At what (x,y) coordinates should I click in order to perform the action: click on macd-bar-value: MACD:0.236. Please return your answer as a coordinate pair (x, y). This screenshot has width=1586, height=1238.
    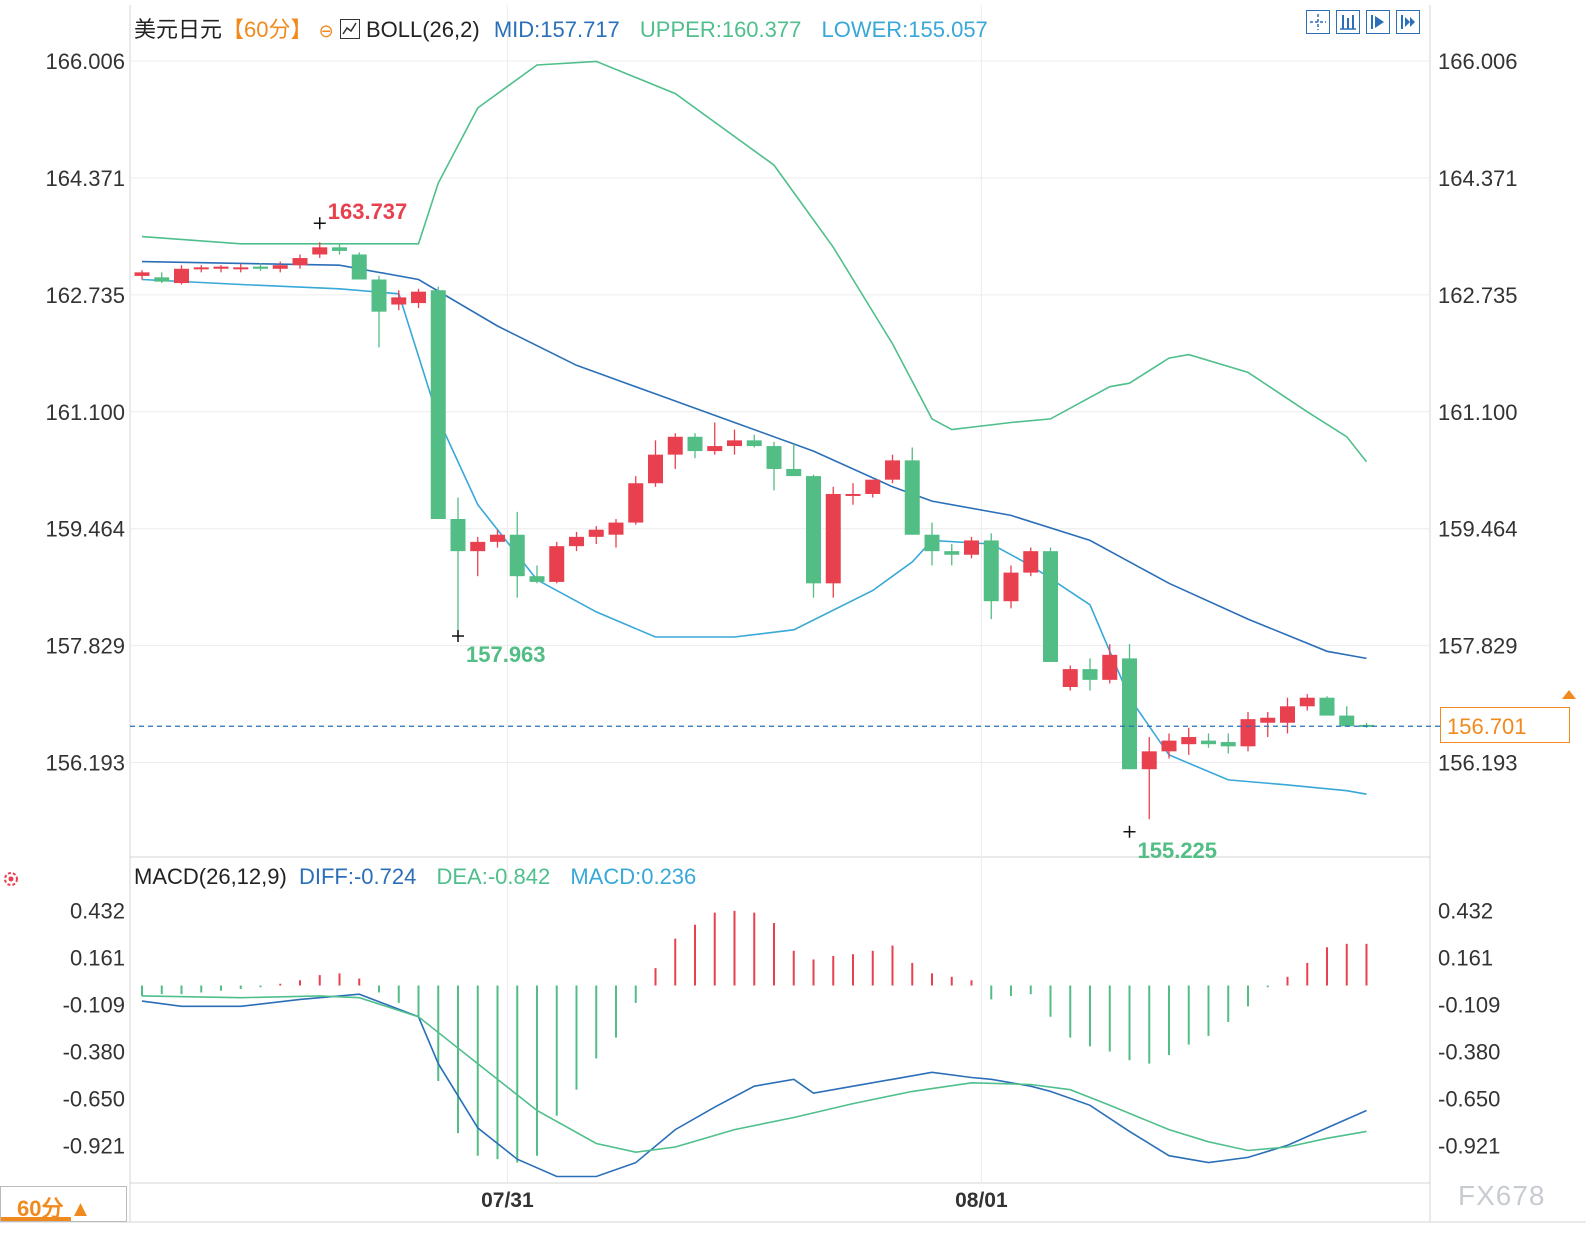
    Looking at the image, I should click on (633, 876).